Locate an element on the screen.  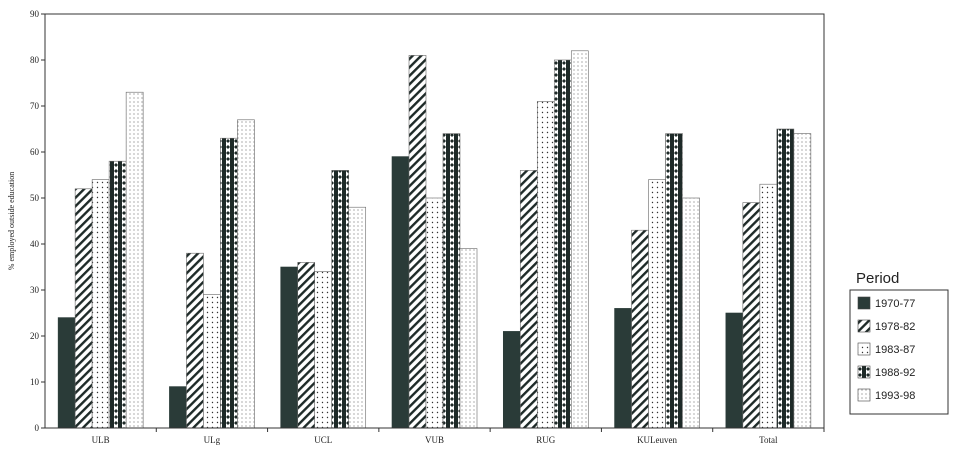
y-axis-label: % employed outside education is located at coordinates (11, 221).